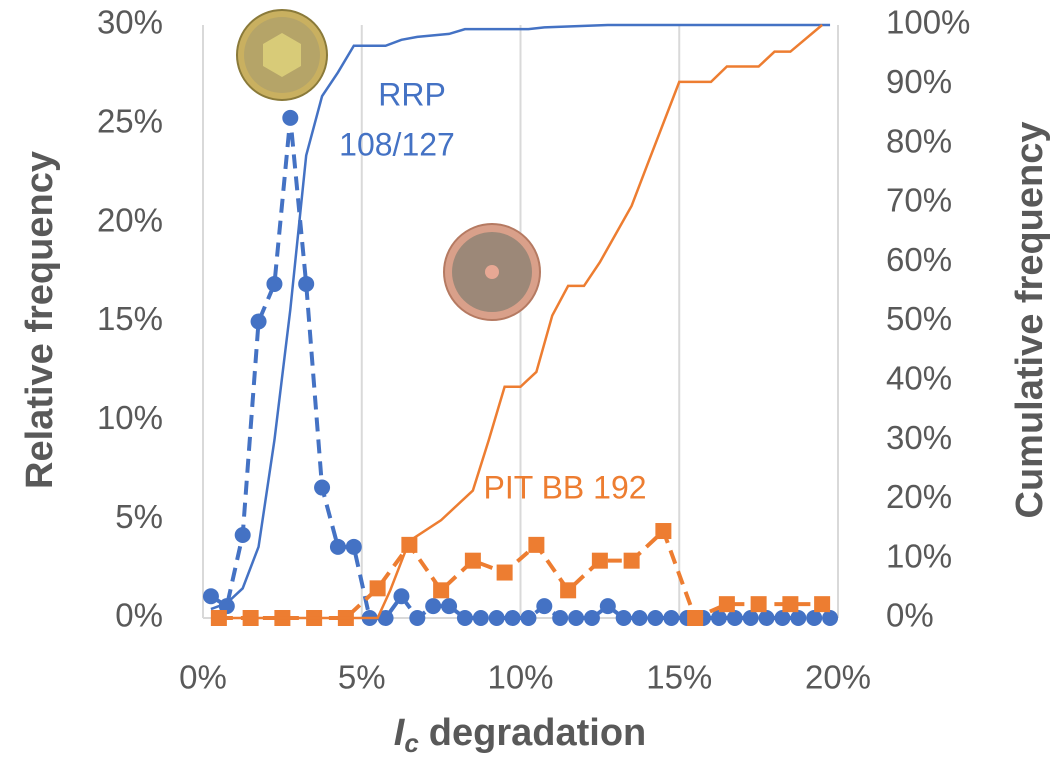  I want to click on y2-tick-label: 60%, so click(919, 259).